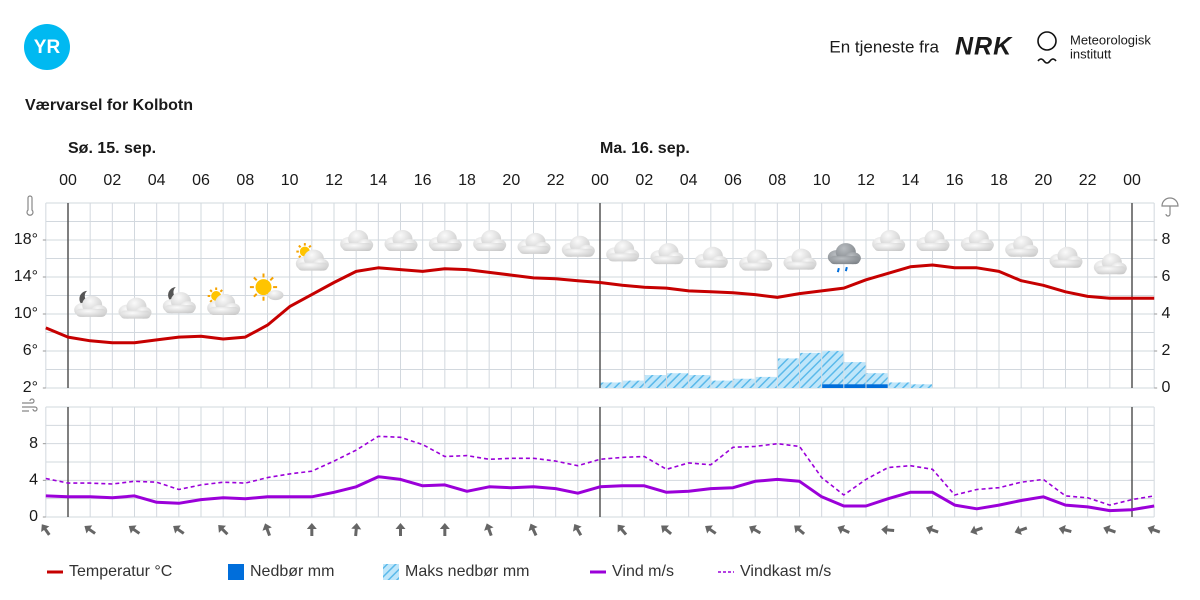  I want to click on wind-icon, so click(30, 405).